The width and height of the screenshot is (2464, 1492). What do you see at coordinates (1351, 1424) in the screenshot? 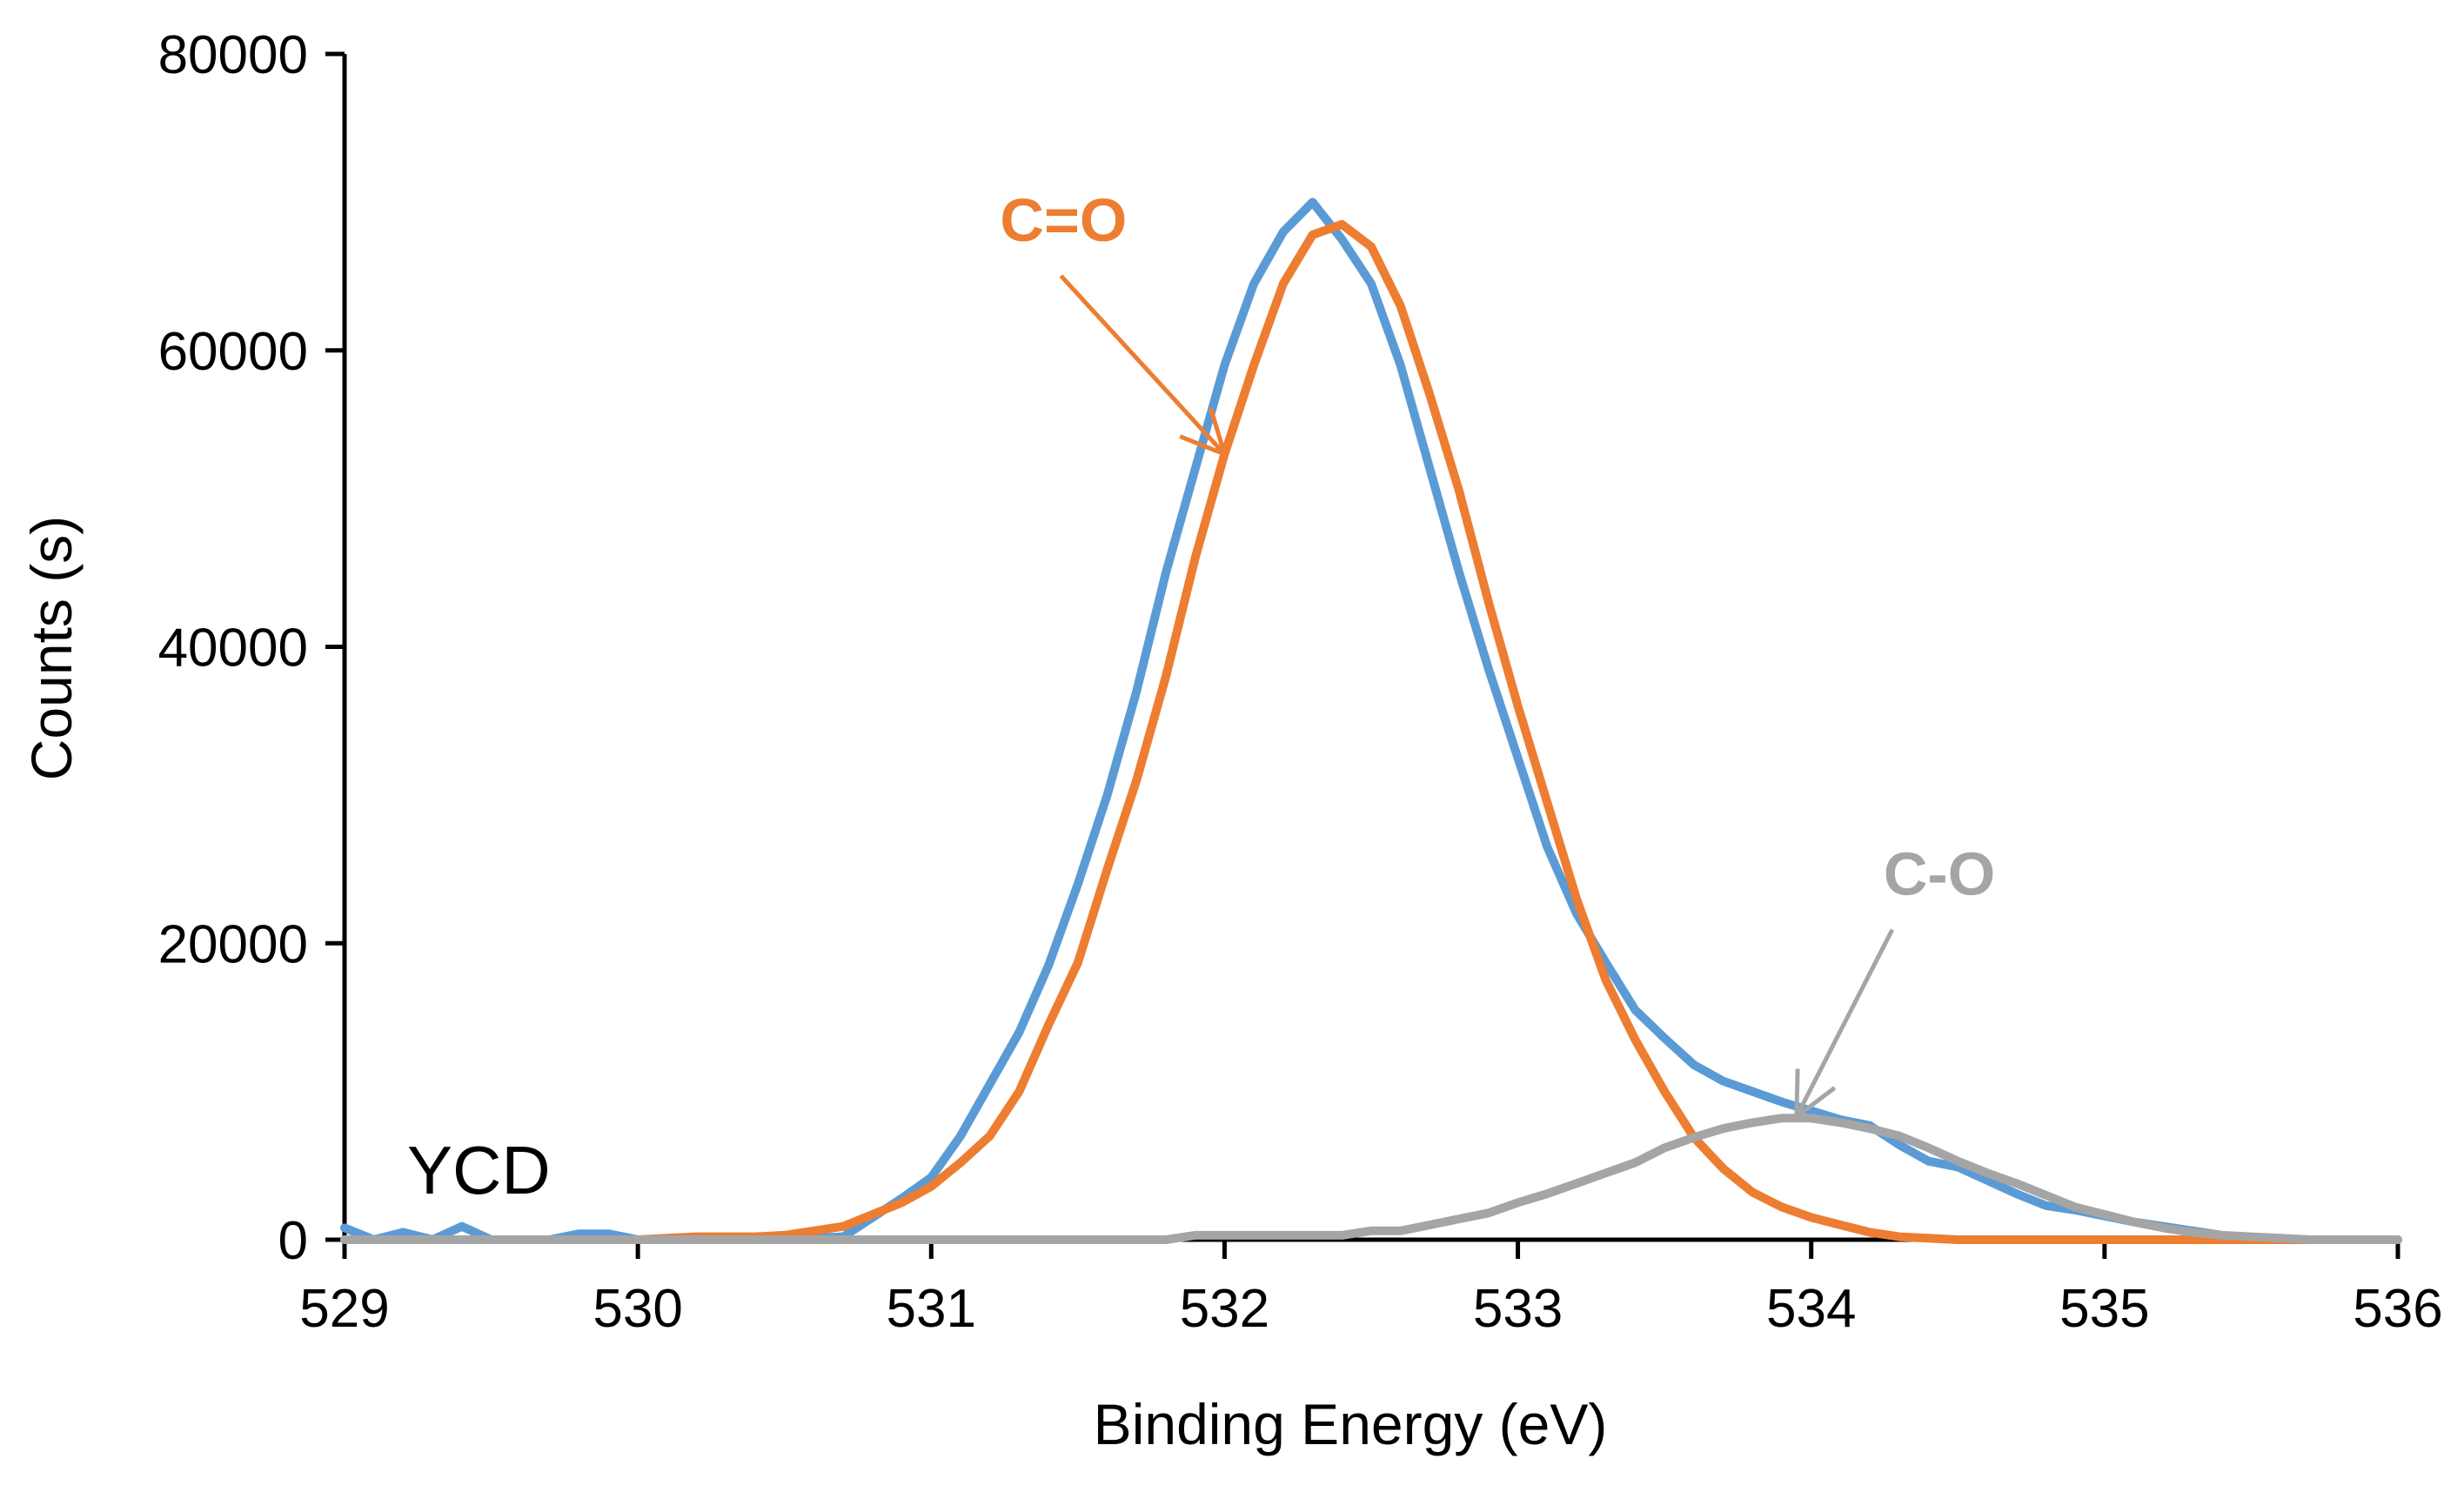
I see `x-axis-title: Binding Energy (eV)` at bounding box center [1351, 1424].